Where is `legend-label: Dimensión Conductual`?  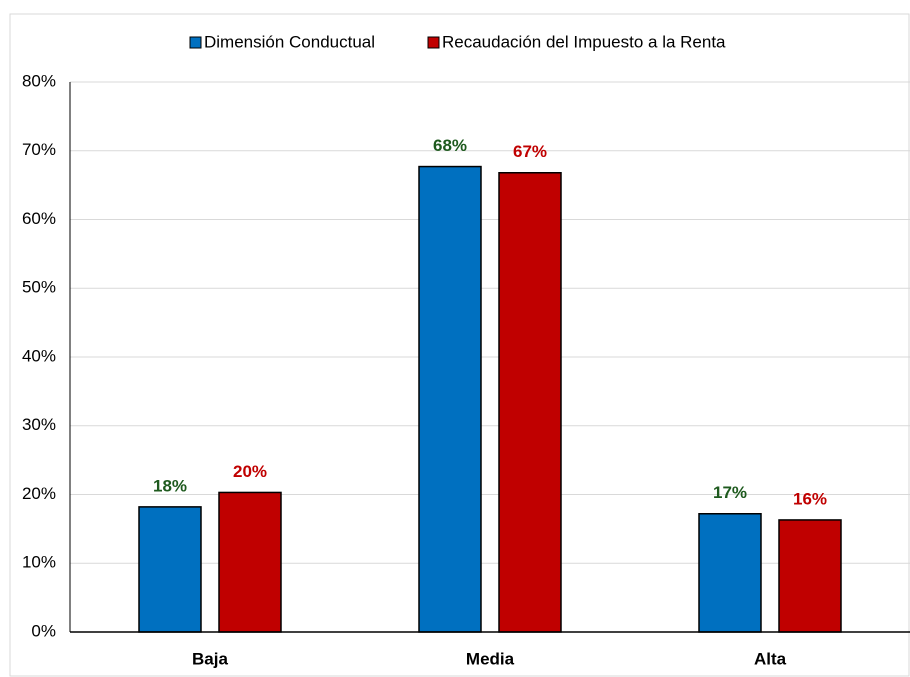 legend-label: Dimensión Conductual is located at coordinates (289, 41).